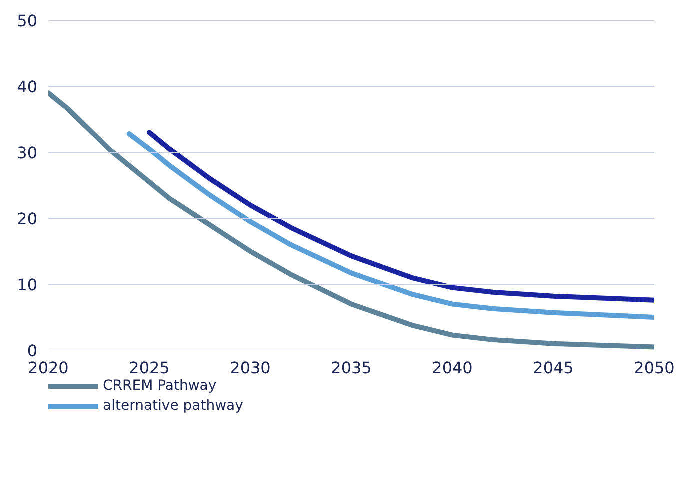  What do you see at coordinates (149, 368) in the screenshot?
I see `x-tick-label: 2025` at bounding box center [149, 368].